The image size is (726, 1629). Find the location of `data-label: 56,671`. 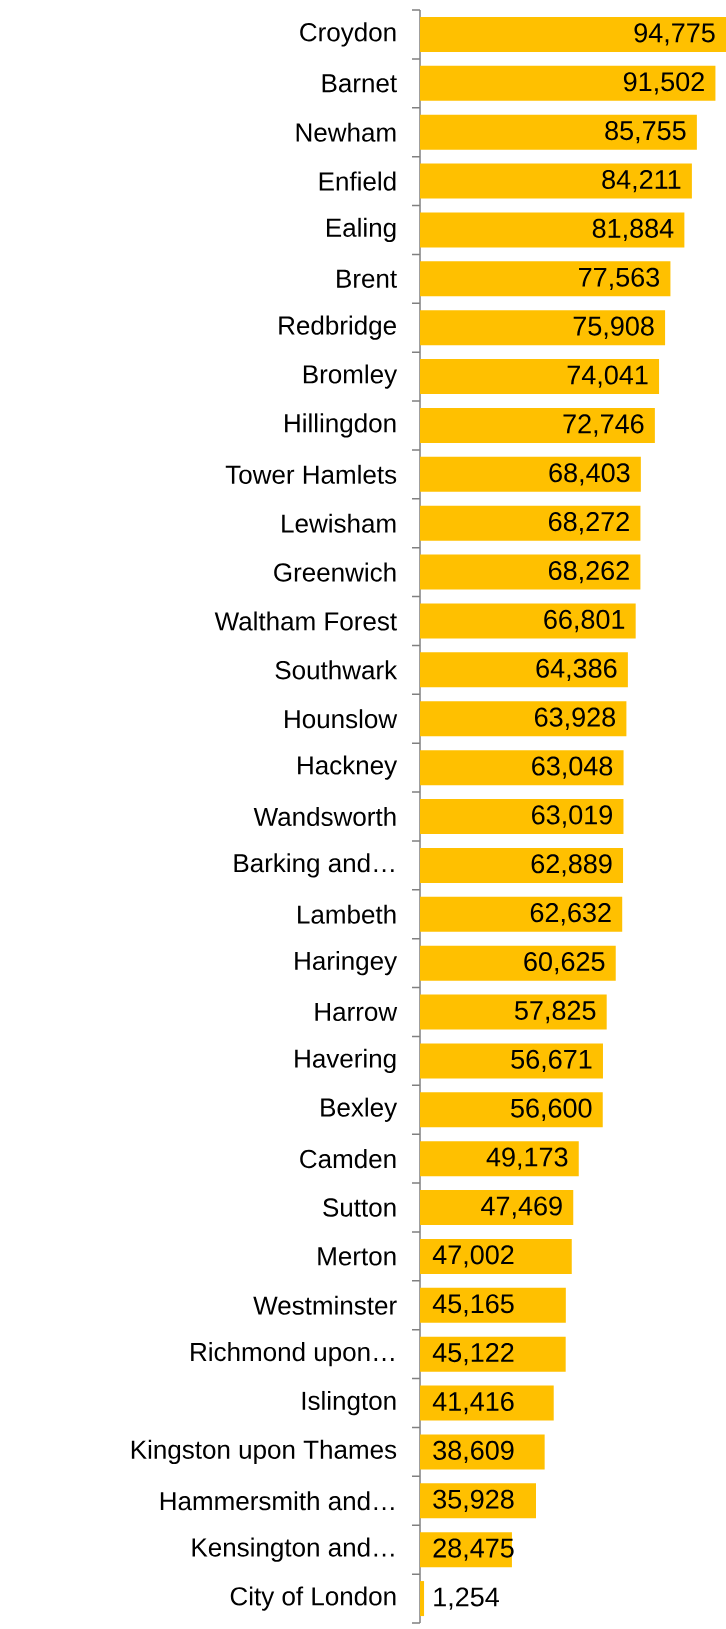

data-label: 56,671 is located at coordinates (551, 1061).